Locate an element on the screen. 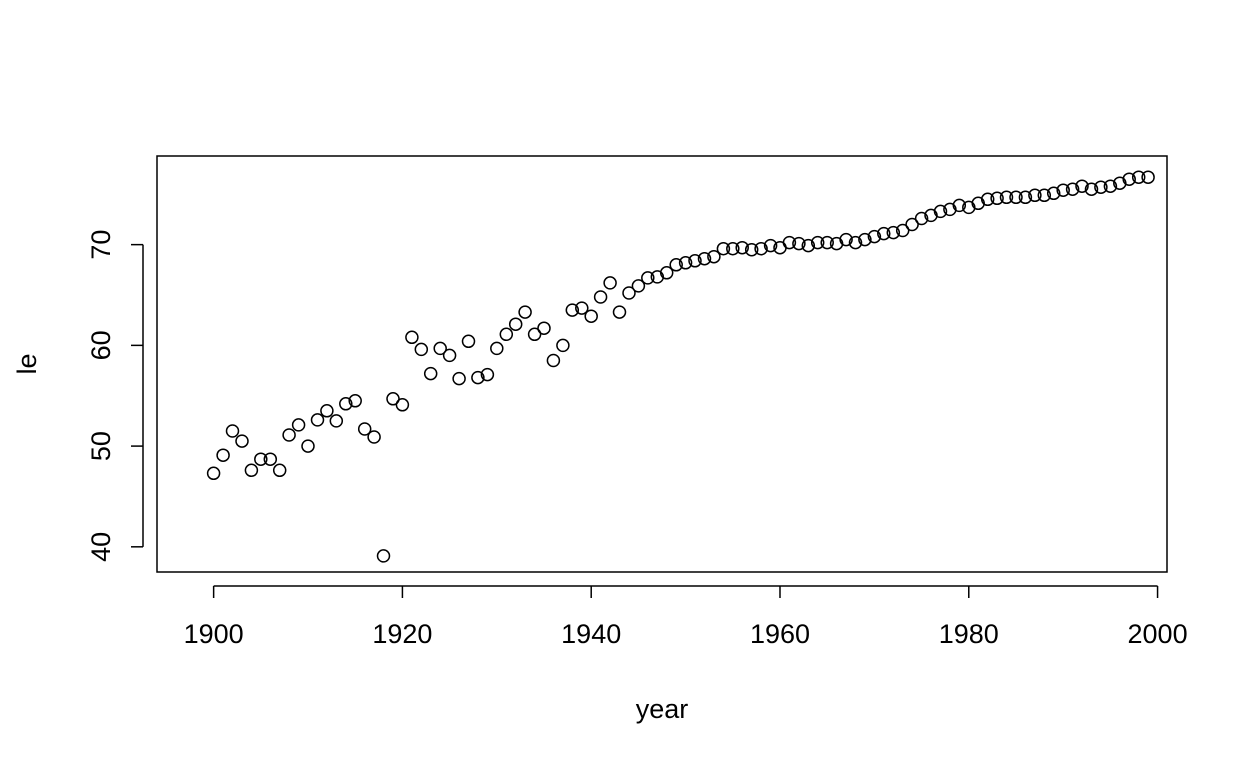 The width and height of the screenshot is (1248, 768). x-tick-label: 1960 is located at coordinates (780, 634).